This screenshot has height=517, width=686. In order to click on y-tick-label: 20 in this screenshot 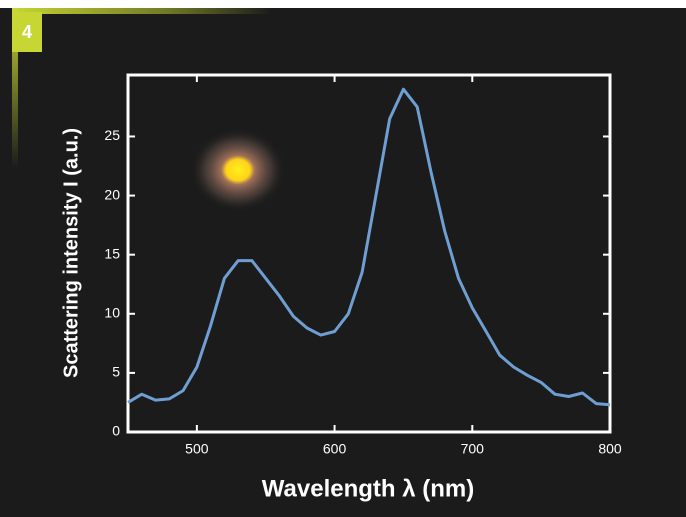, I will do `click(112, 194)`.